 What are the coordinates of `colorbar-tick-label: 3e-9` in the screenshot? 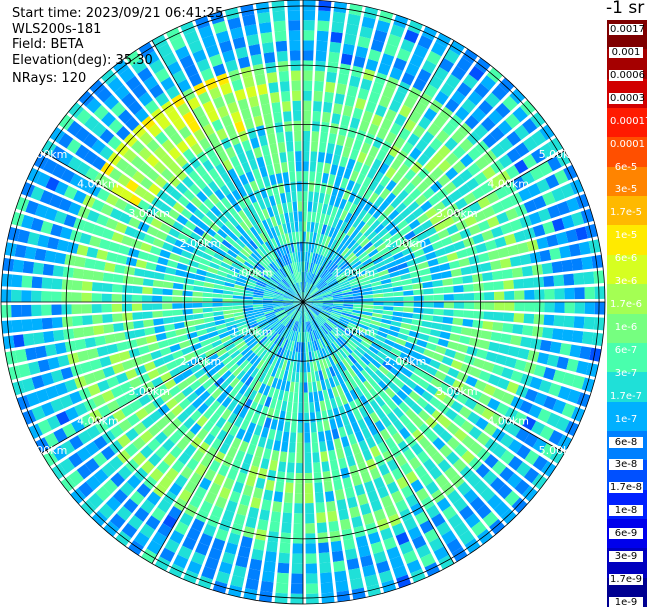 It's located at (626, 556).